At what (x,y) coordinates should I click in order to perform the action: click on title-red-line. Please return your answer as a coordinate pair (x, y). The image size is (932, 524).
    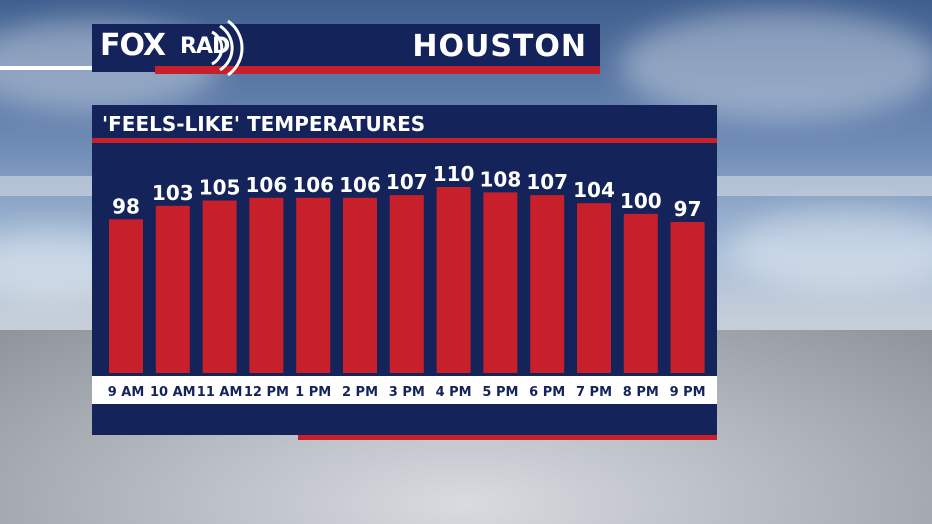
    Looking at the image, I should click on (404, 140).